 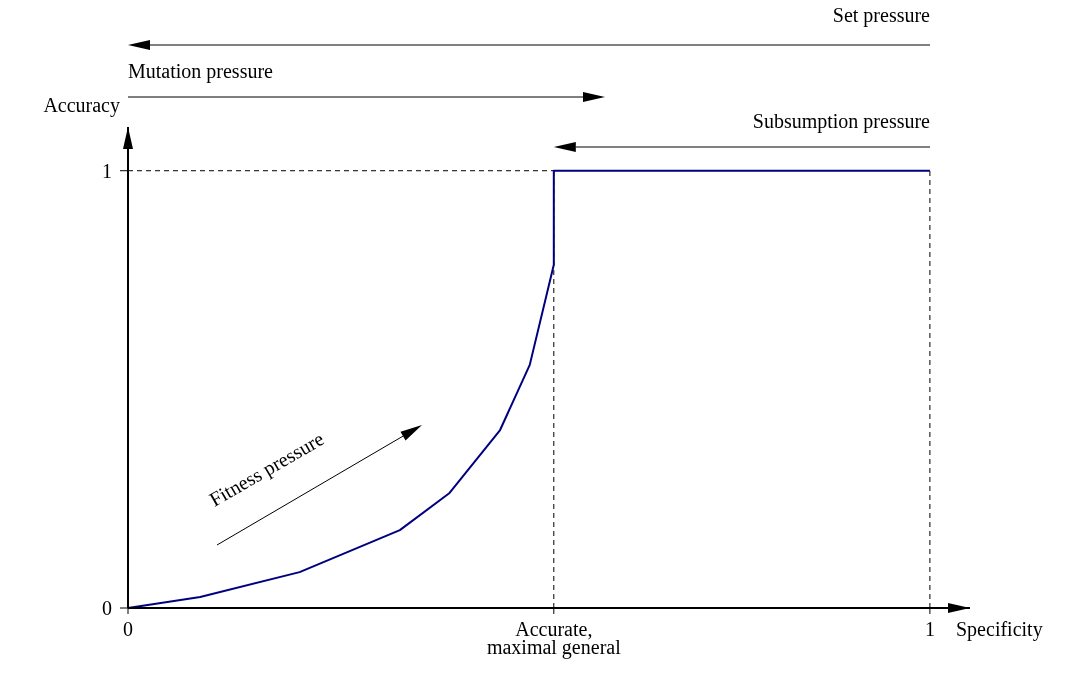 What do you see at coordinates (841, 121) in the screenshot?
I see `annotation: Subsumption pressure` at bounding box center [841, 121].